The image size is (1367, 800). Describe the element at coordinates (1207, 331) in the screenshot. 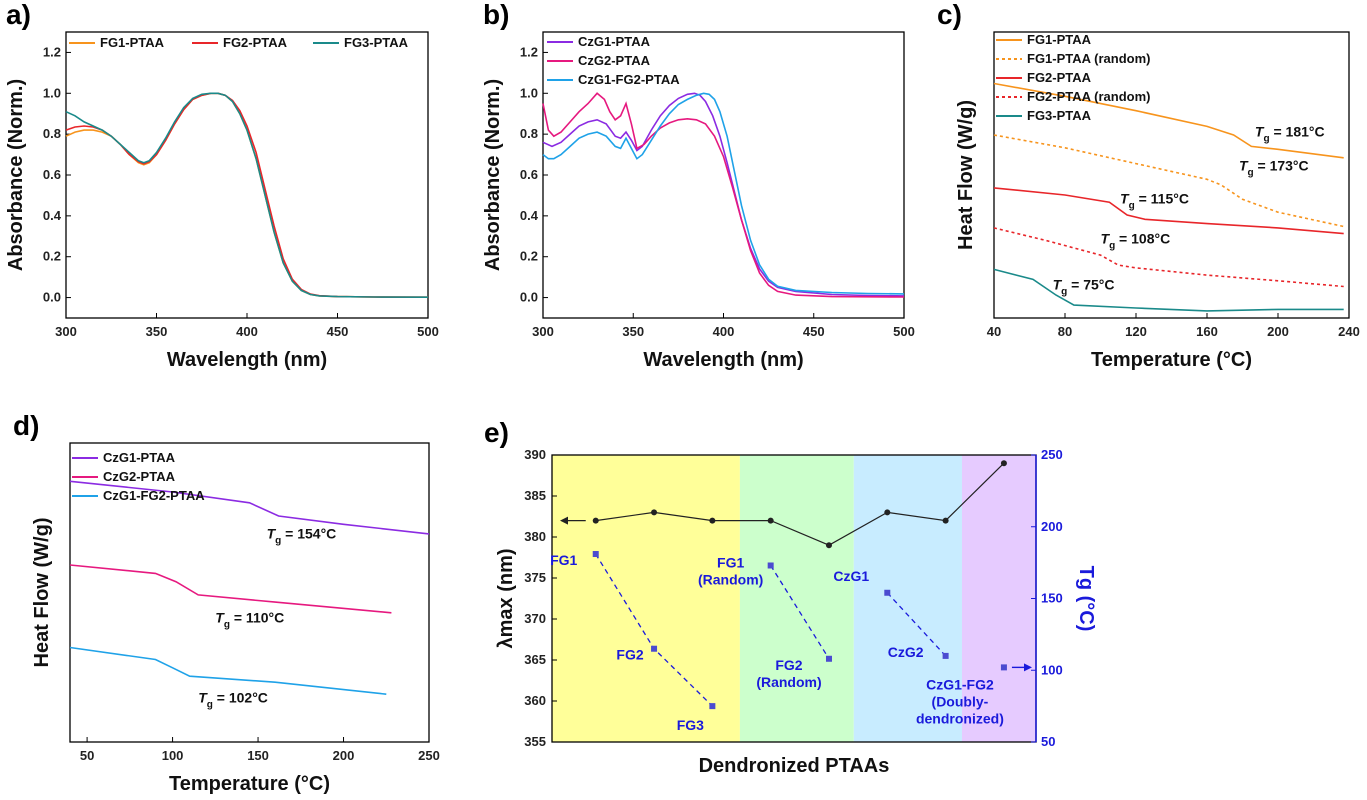

I see `x-tick-label: 160` at that location.